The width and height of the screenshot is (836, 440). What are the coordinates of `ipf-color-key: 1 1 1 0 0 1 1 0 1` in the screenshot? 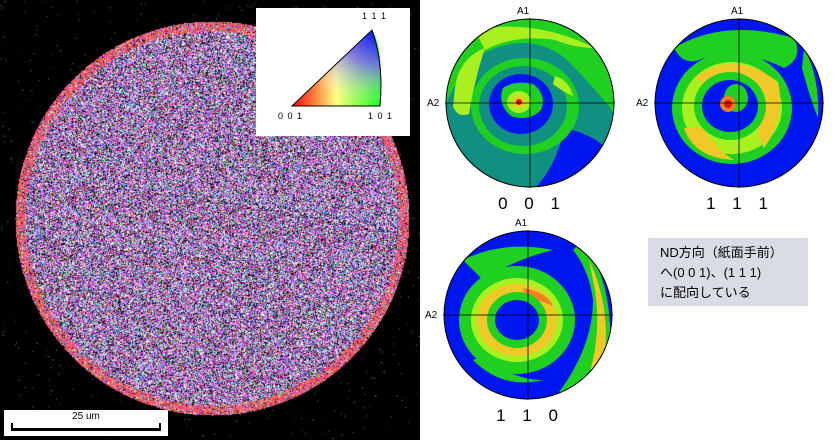 It's located at (333, 72).